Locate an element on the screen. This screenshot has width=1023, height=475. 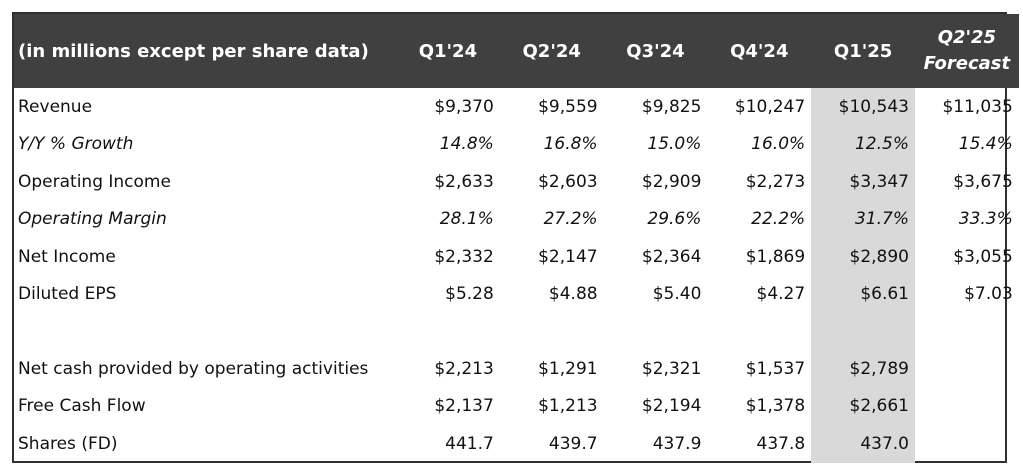
value-cell: $2,137 is located at coordinates (464, 406).